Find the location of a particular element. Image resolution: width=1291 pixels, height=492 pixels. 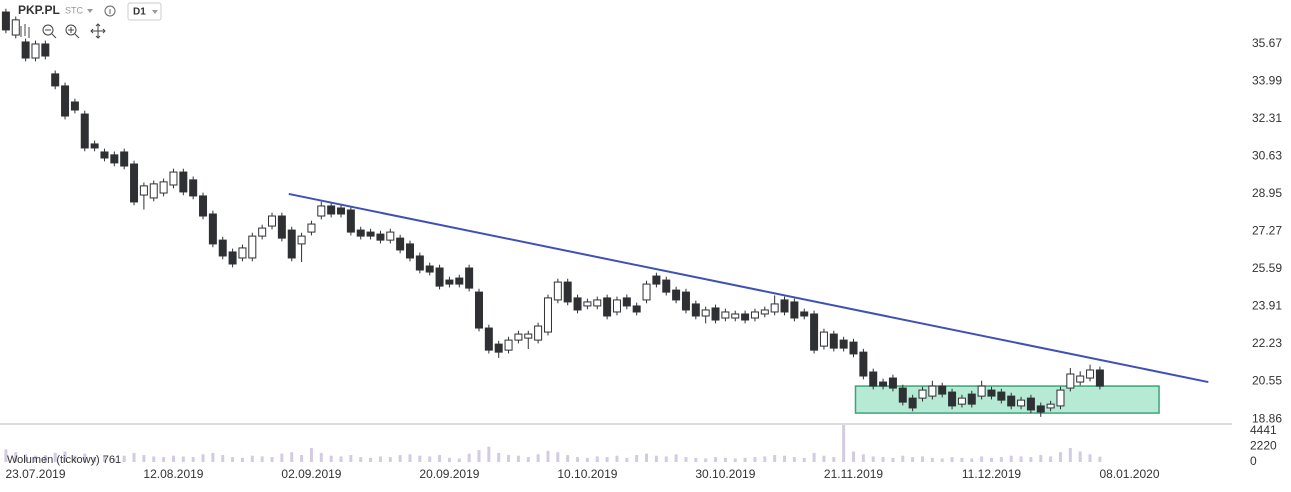

chart-type-icon is located at coordinates (25, 31).